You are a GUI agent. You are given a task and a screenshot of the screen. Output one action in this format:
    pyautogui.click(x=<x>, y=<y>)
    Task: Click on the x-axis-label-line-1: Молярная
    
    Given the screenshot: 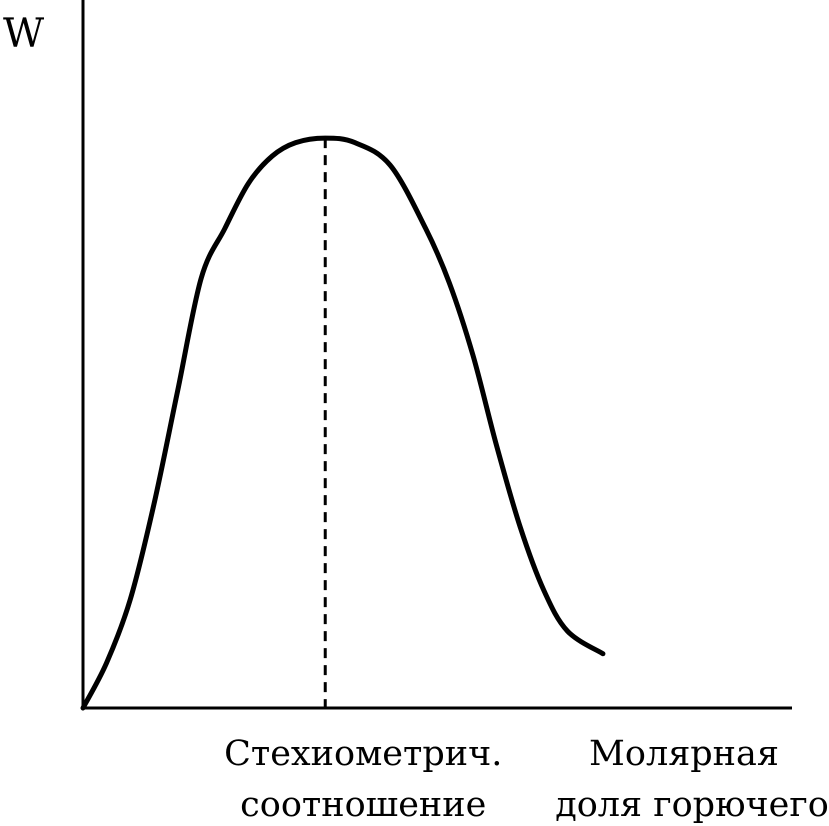 What is the action you would take?
    pyautogui.click(x=684, y=754)
    